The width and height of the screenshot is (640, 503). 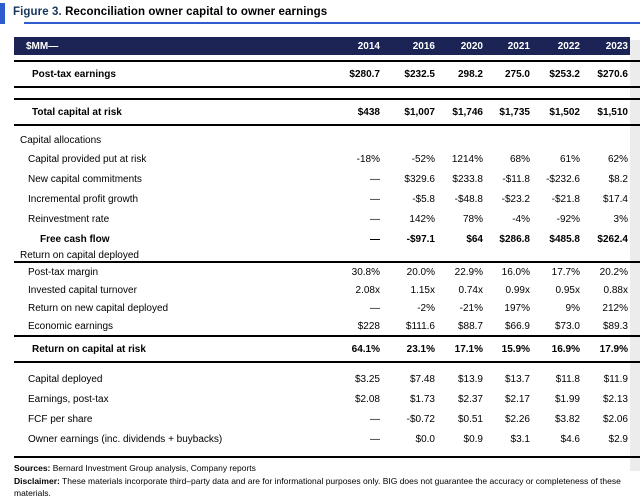 I want to click on year-header: 2016, so click(x=423, y=46).